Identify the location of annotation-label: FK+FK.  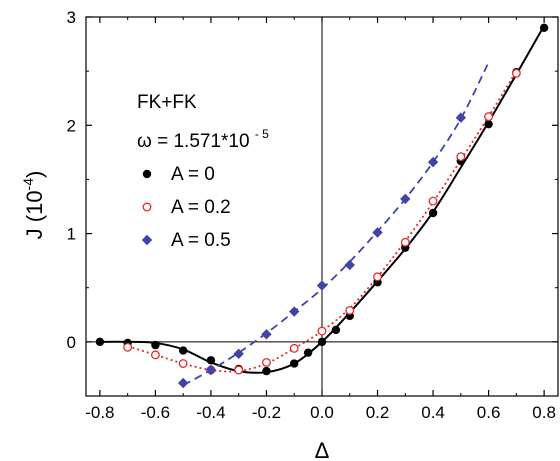
(167, 102).